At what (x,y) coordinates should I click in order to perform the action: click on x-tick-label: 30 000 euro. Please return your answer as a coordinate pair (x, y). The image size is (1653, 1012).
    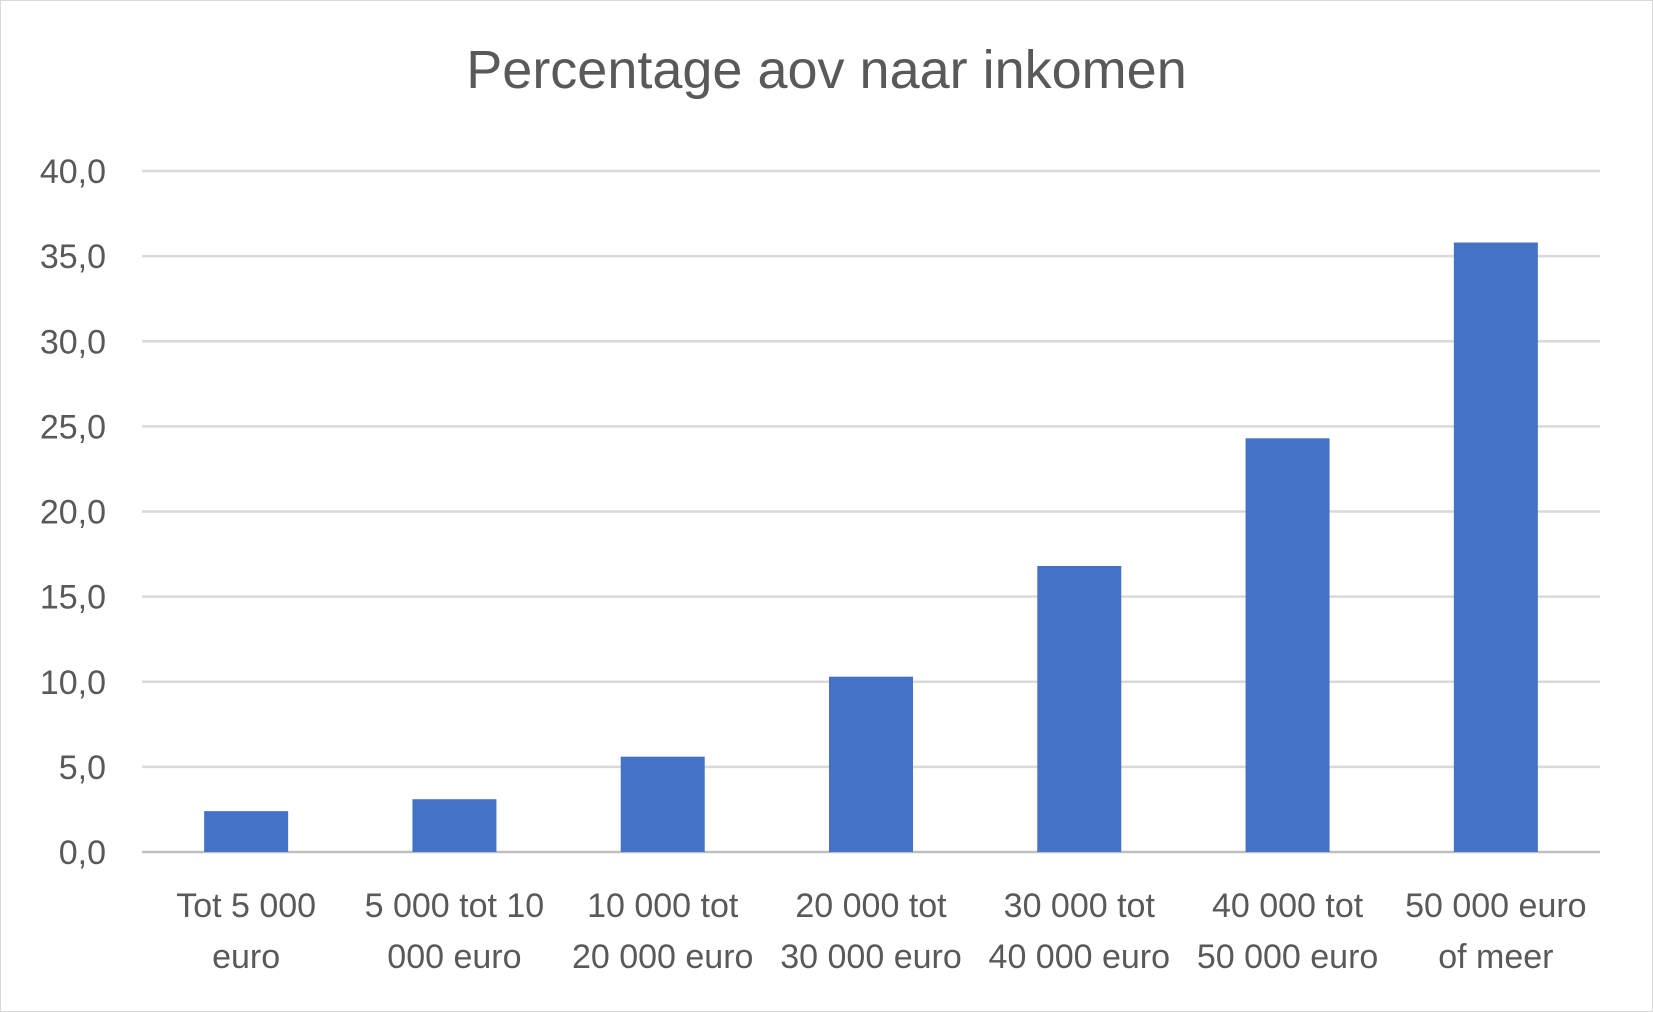
    Looking at the image, I should click on (871, 957).